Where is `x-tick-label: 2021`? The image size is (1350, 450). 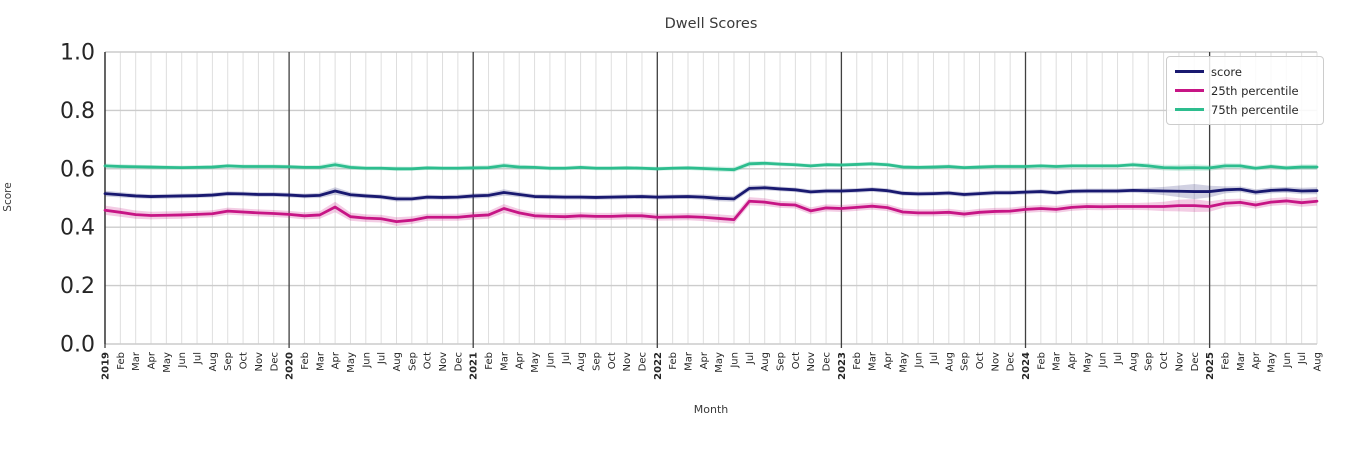
x-tick-label: 2021 is located at coordinates (474, 366).